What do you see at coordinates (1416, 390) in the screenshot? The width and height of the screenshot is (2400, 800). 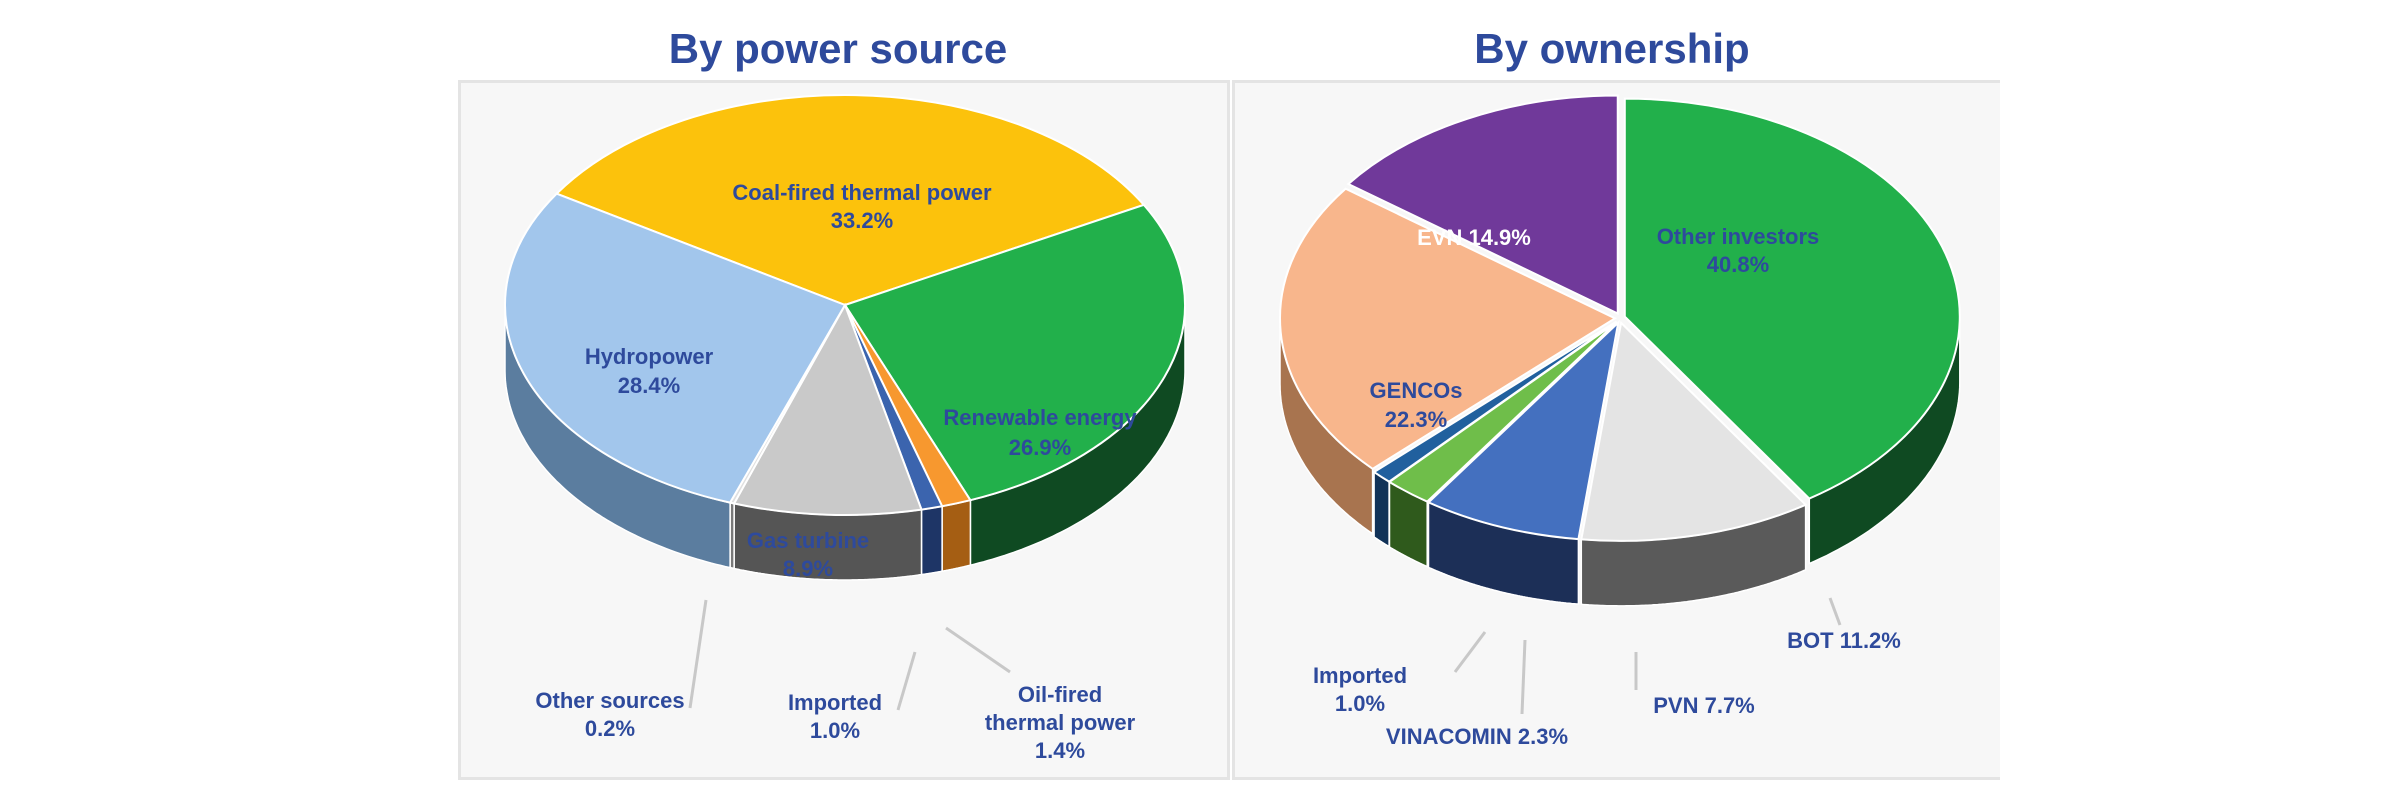 I see `slice-label-gencos: GENCOs` at bounding box center [1416, 390].